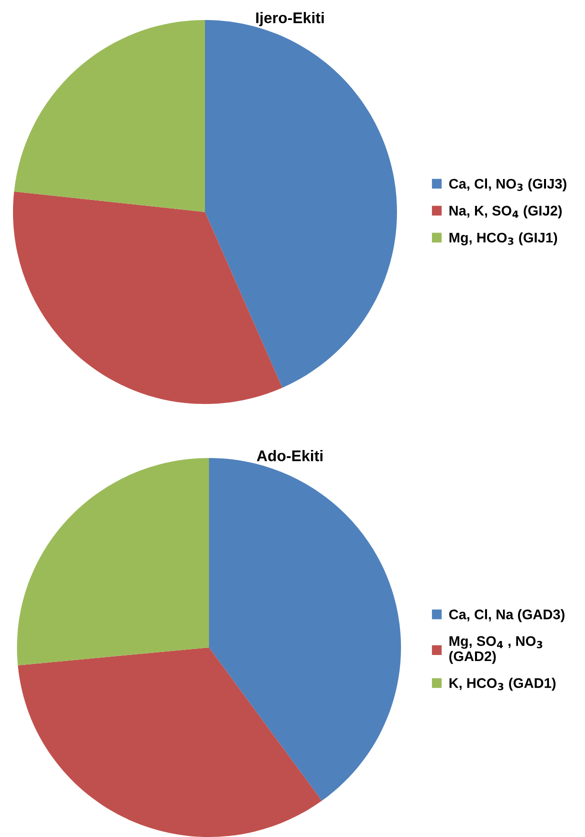 The width and height of the screenshot is (585, 837). Describe the element at coordinates (289, 456) in the screenshot. I see `chart-title: Ado-Ekiti` at that location.